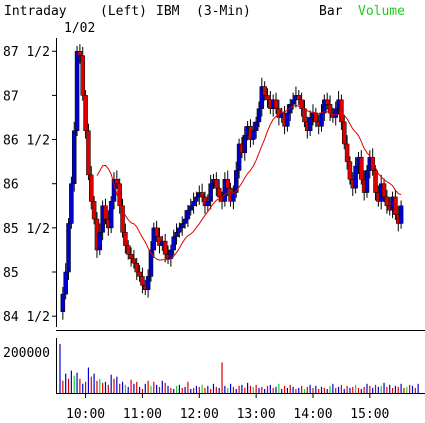  Describe the element at coordinates (26, 317) in the screenshot. I see `price-tick-label: 84 1/2` at that location.